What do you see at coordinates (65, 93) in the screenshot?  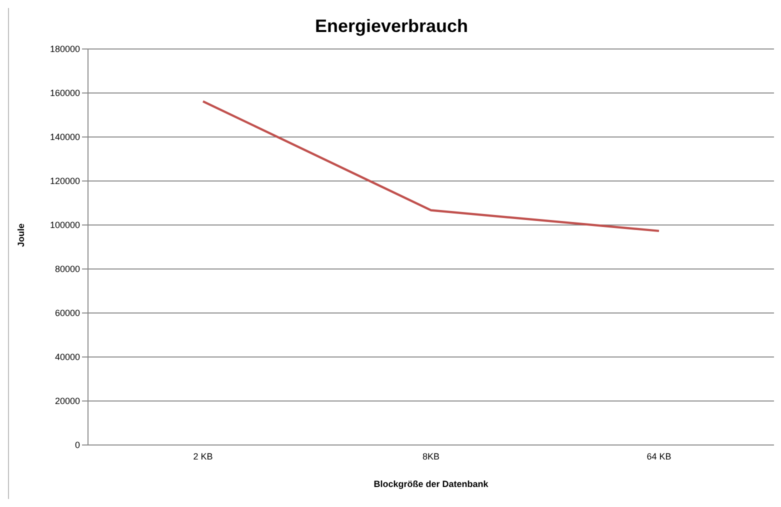 I see `y-tick-label: 160000` at bounding box center [65, 93].